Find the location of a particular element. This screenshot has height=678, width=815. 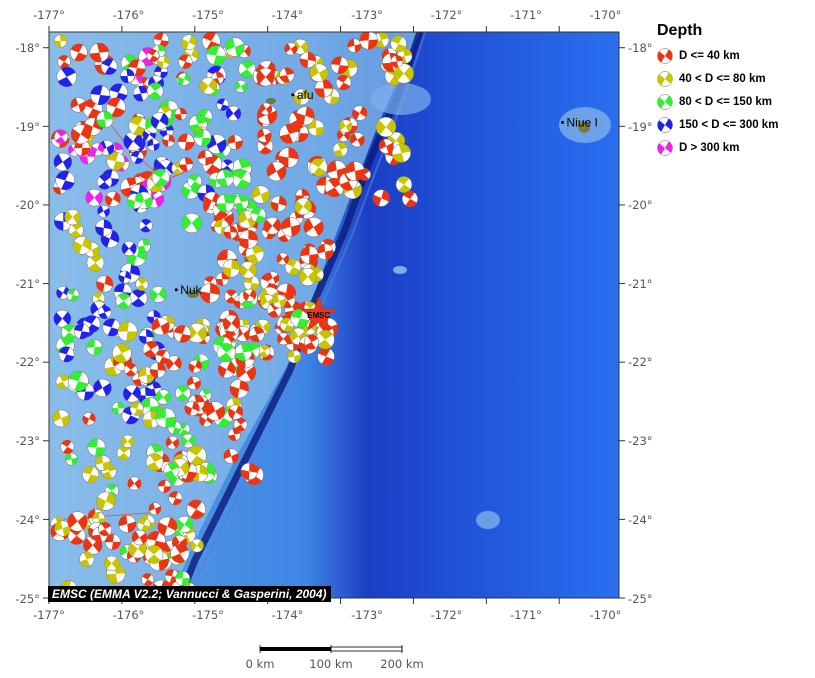

lon-label-top: -176° is located at coordinates (129, 15).